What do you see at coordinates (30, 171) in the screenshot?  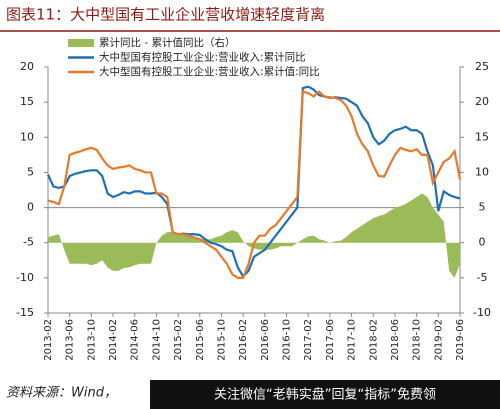 I see `y-tick-label: 5` at bounding box center [30, 171].